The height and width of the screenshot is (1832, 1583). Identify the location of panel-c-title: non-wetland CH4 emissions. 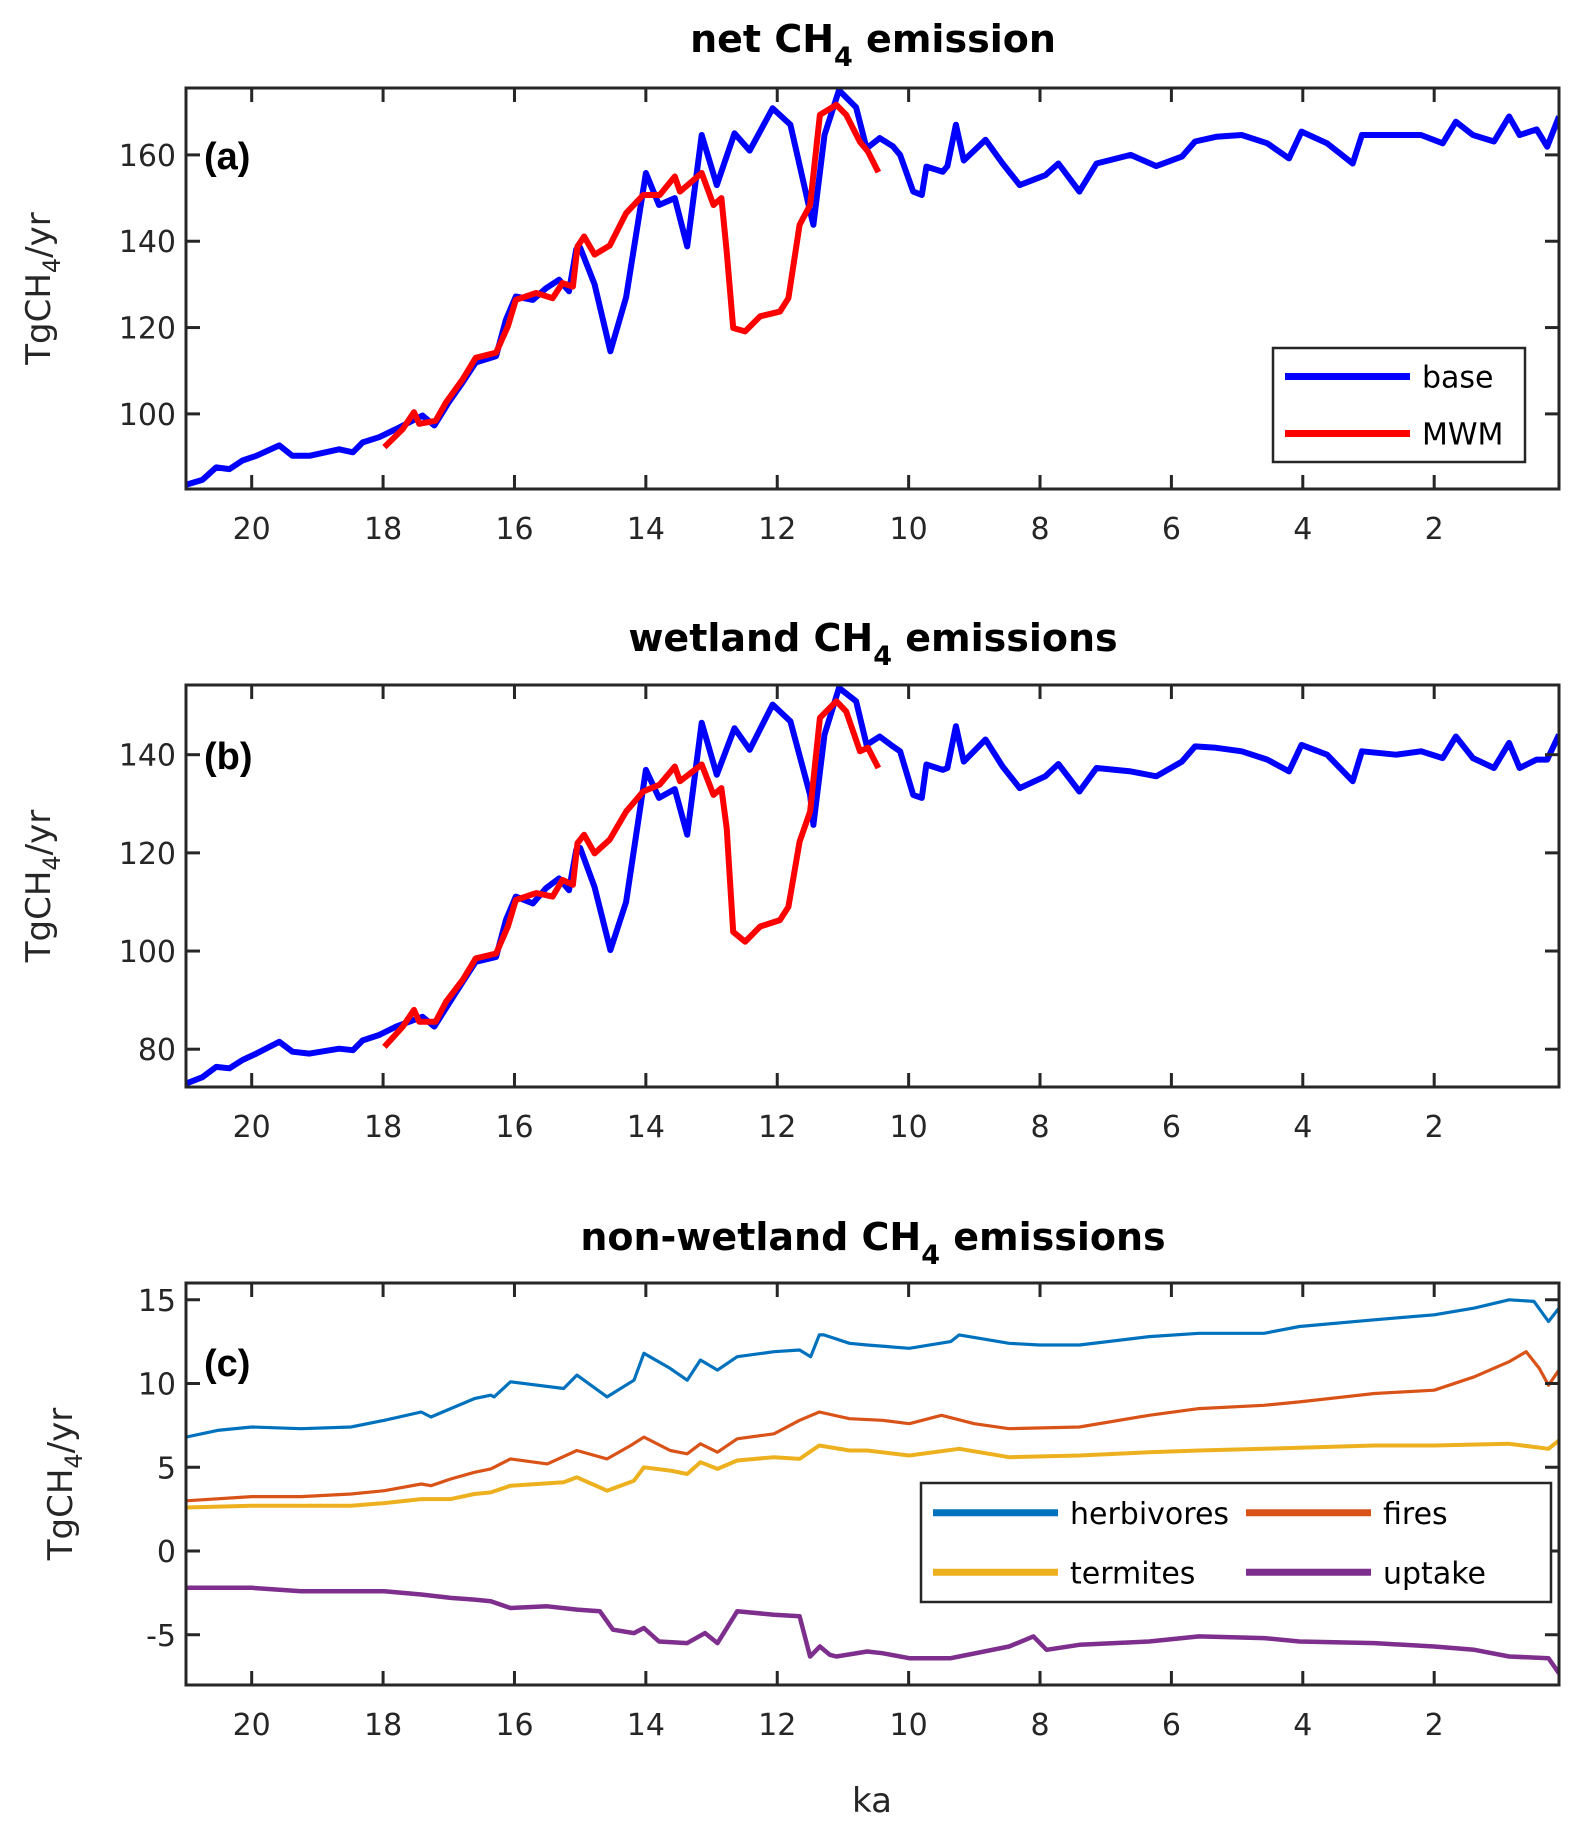
(872, 1243).